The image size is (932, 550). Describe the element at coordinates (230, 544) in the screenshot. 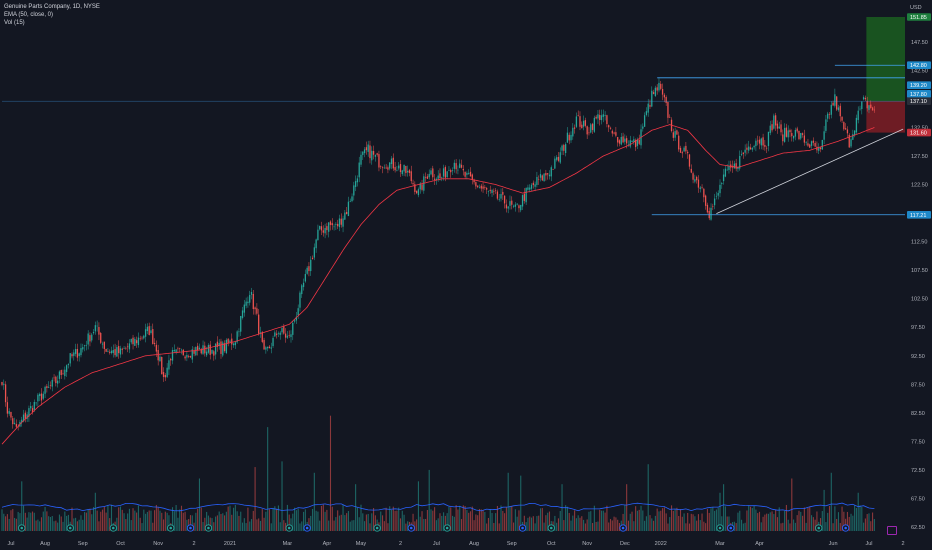

I see `time-tick-label: 2021` at that location.